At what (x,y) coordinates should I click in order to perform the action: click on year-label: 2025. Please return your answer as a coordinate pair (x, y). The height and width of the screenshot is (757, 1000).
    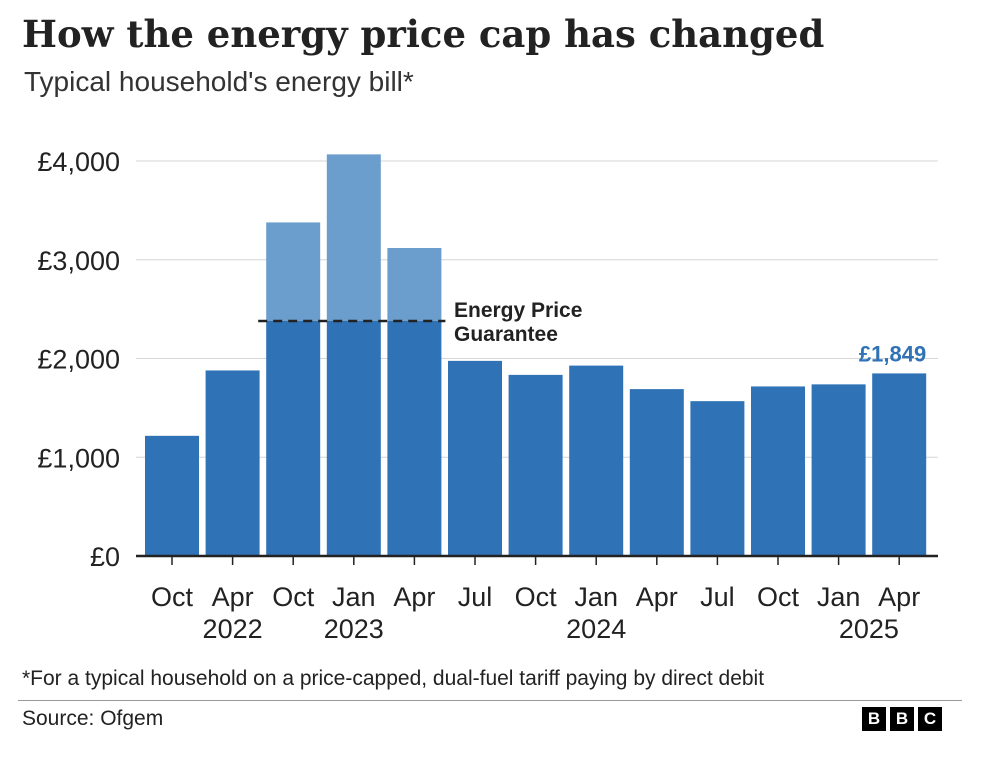
    Looking at the image, I should click on (869, 629).